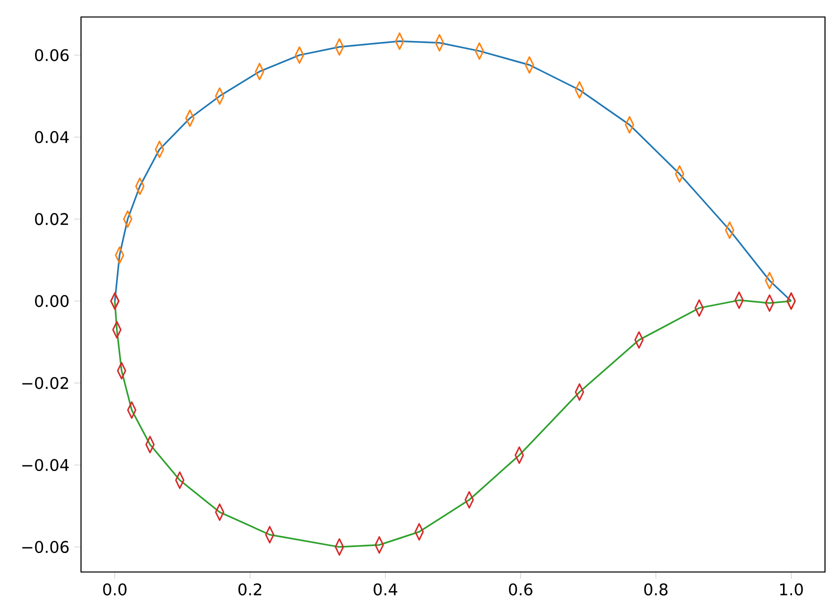 The width and height of the screenshot is (834, 613). What do you see at coordinates (520, 589) in the screenshot?
I see `x-tick-label: 0.6` at bounding box center [520, 589].